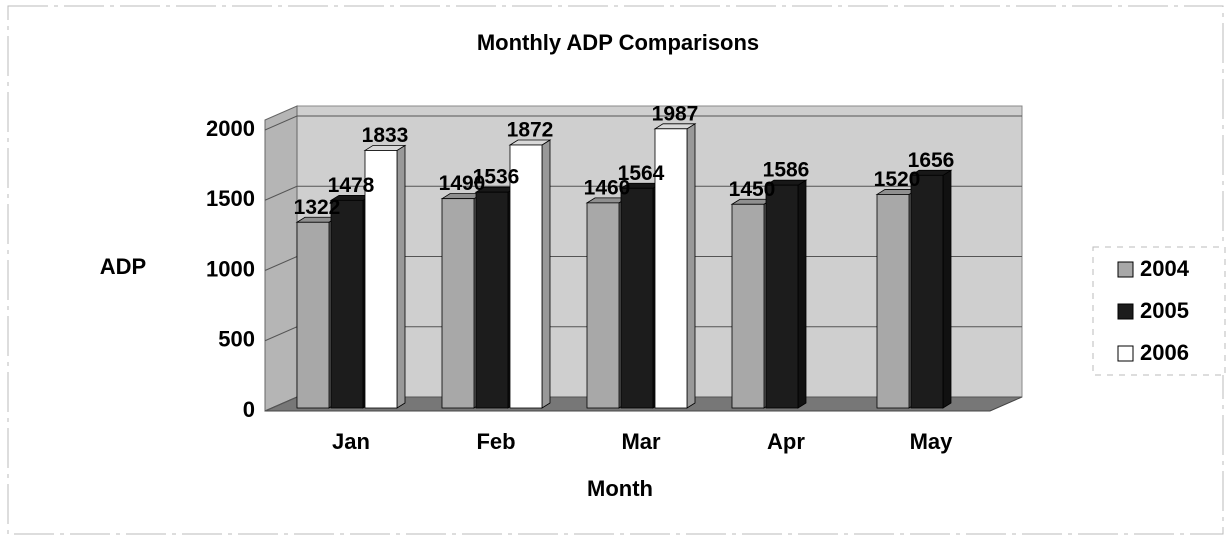 The height and width of the screenshot is (537, 1231). Describe the element at coordinates (1164, 352) in the screenshot. I see `legend-label: 2006` at that location.